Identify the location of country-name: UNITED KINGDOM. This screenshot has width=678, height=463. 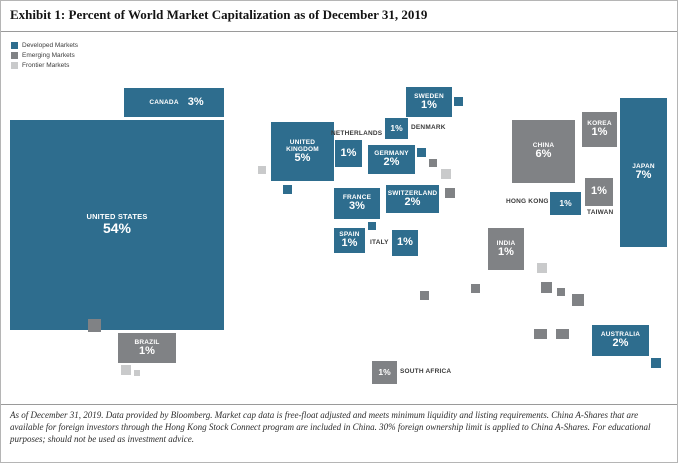
(302, 145).